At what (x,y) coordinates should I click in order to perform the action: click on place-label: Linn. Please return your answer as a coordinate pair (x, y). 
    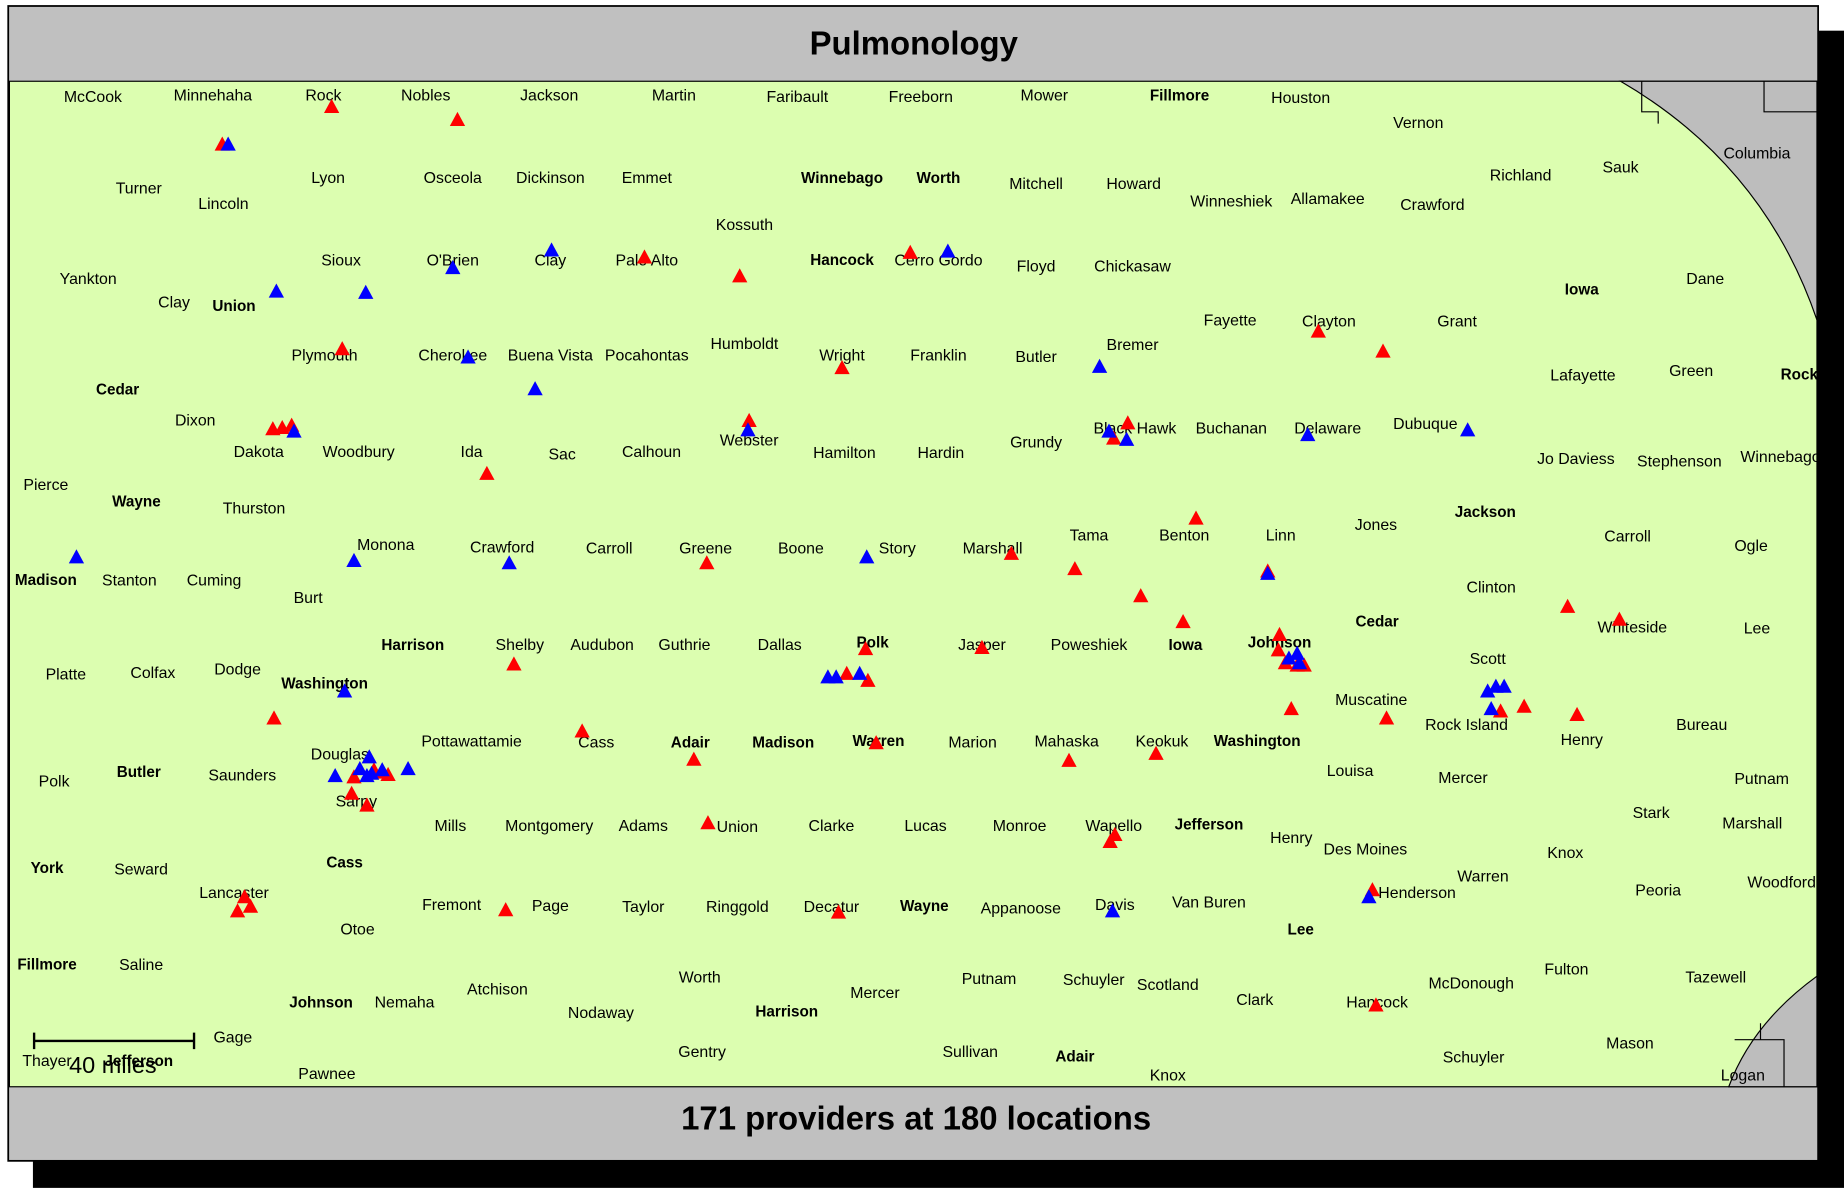
    Looking at the image, I should click on (1281, 536).